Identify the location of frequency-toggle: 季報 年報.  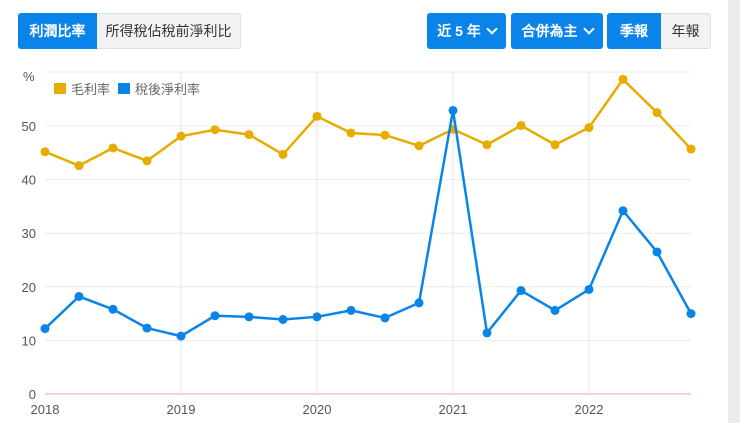
(659, 31).